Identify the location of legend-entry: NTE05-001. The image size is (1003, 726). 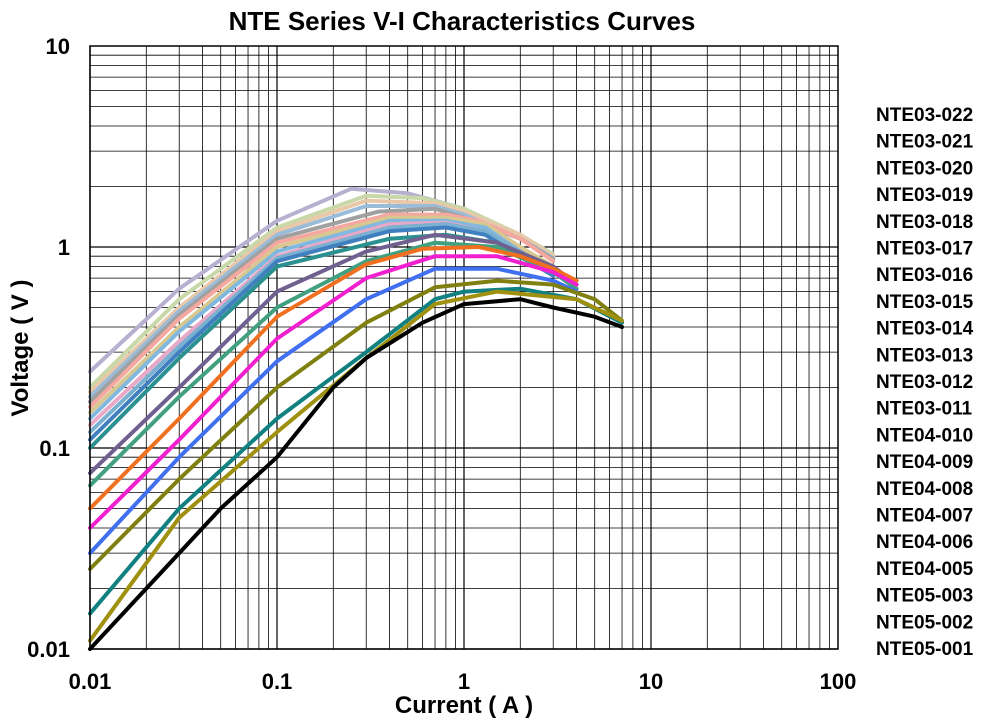
(925, 649).